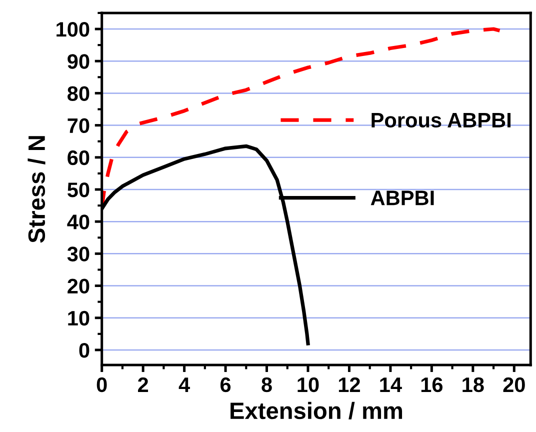 The image size is (536, 432). I want to click on y-tick-label: 30, so click(78, 254).